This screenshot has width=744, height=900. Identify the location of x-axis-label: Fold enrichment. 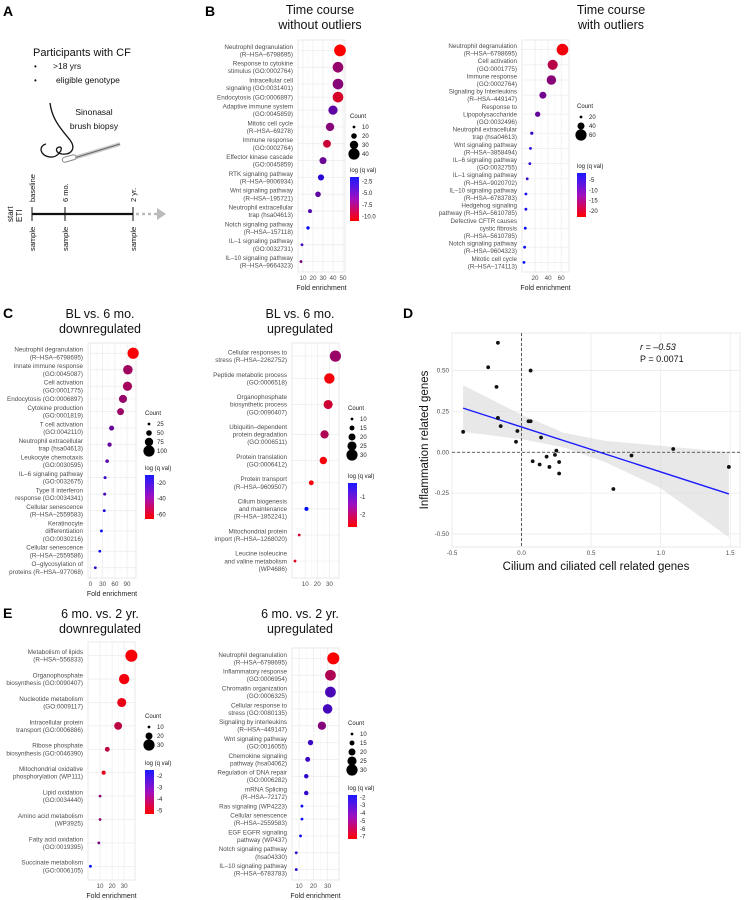
(321, 288).